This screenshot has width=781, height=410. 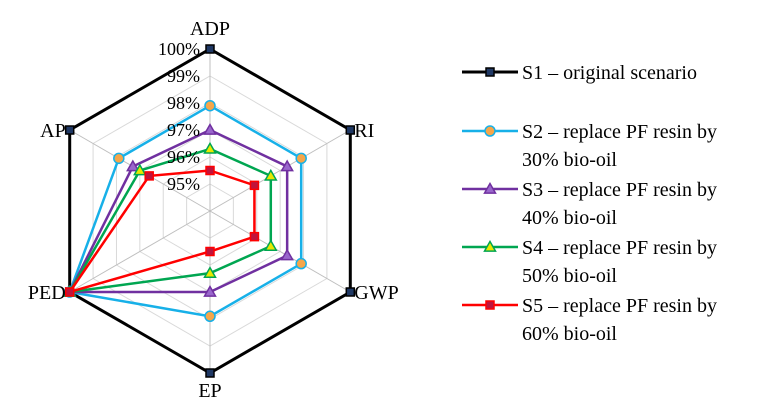 I want to click on series-s5, so click(x=162, y=231).